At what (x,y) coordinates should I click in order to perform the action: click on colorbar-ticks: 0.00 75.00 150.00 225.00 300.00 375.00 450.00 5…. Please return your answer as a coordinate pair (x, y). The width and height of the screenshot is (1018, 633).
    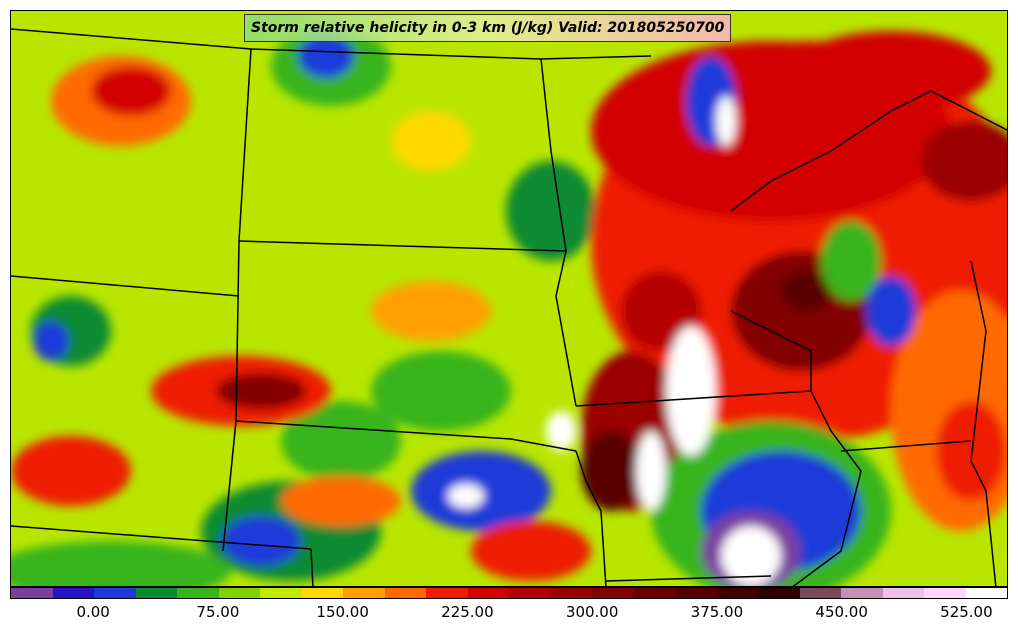
    Looking at the image, I should click on (509, 613).